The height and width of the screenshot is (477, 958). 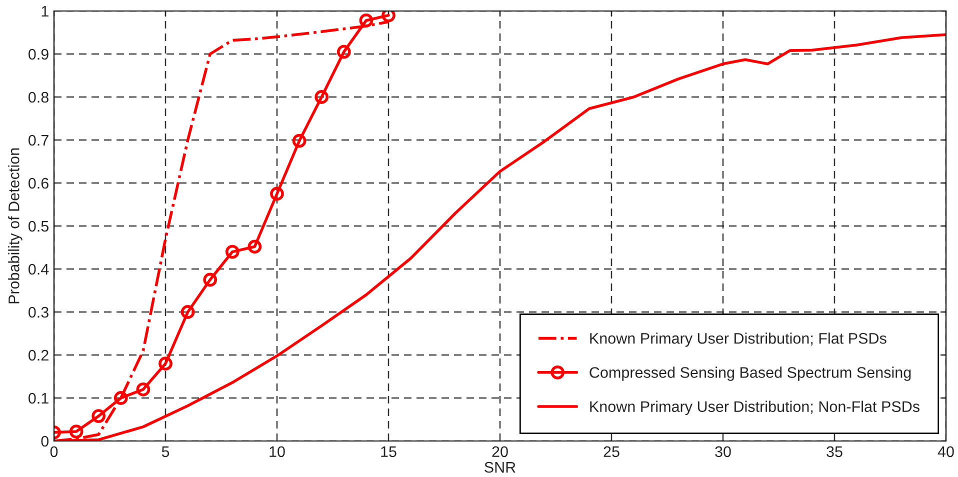 I want to click on y-tick-label: 0.7, so click(x=38, y=140).